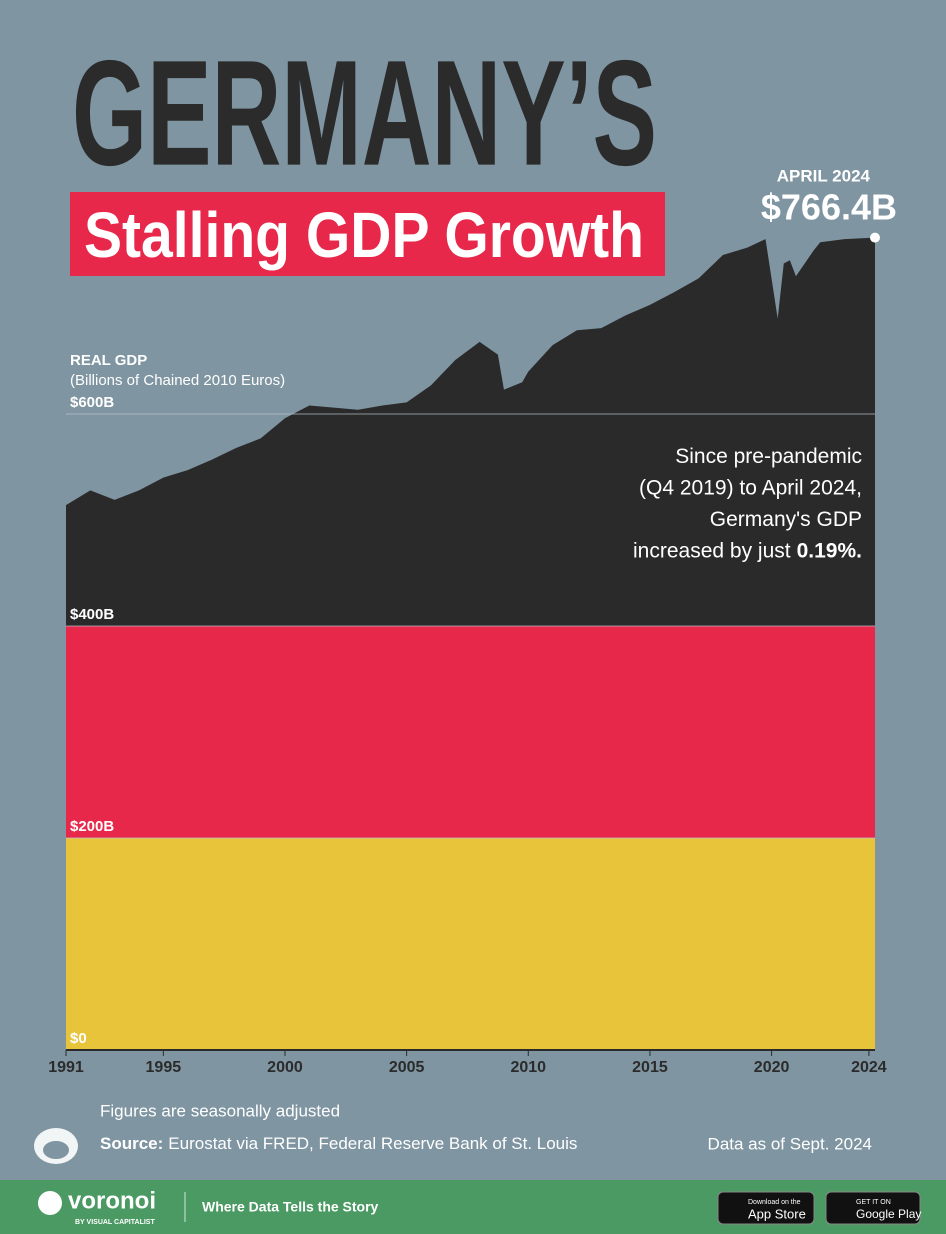 The image size is (946, 1234). I want to click on annotation-text: Since pre-pandemic, so click(768, 456).